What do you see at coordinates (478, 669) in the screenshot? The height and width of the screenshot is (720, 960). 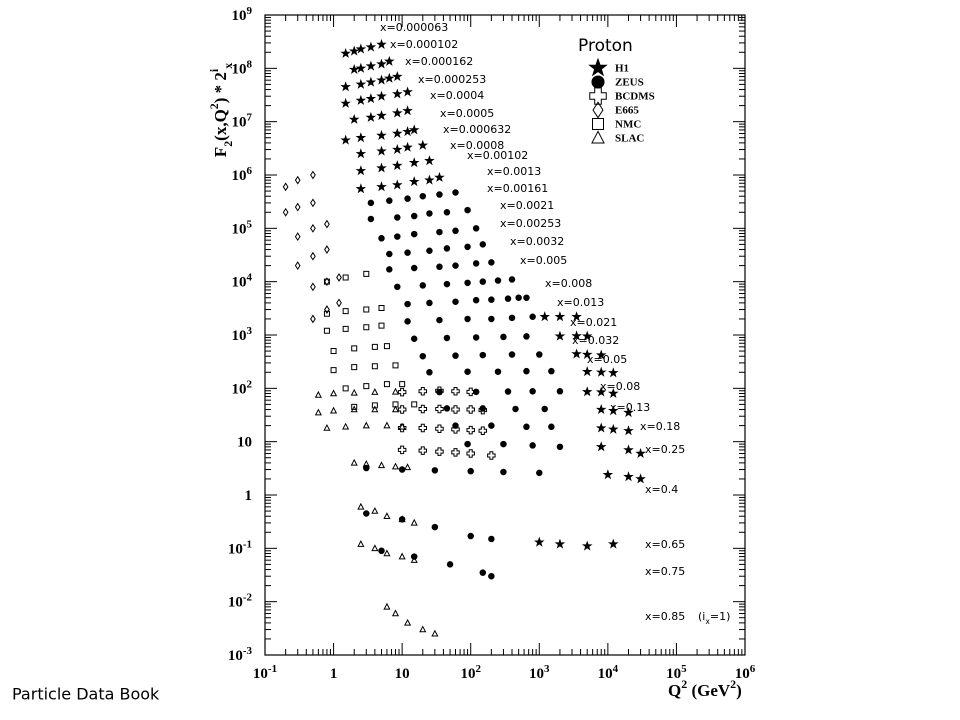 I see `x-tick-label-exp: 2` at bounding box center [478, 669].